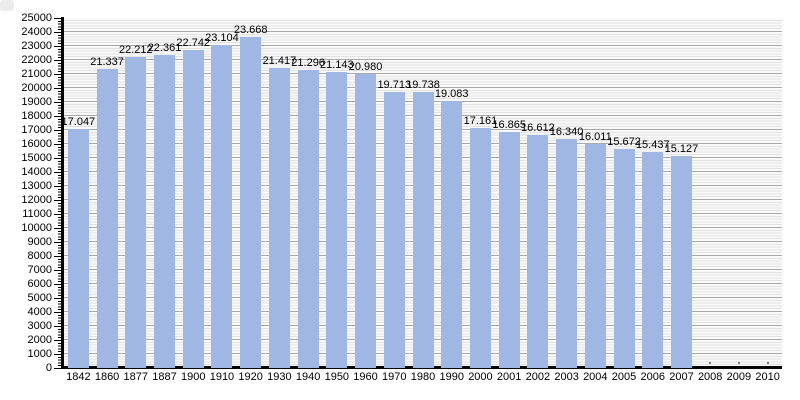 This screenshot has height=400, width=800. What do you see at coordinates (36, 102) in the screenshot?
I see `y-axis-tick-label: 19000` at bounding box center [36, 102].